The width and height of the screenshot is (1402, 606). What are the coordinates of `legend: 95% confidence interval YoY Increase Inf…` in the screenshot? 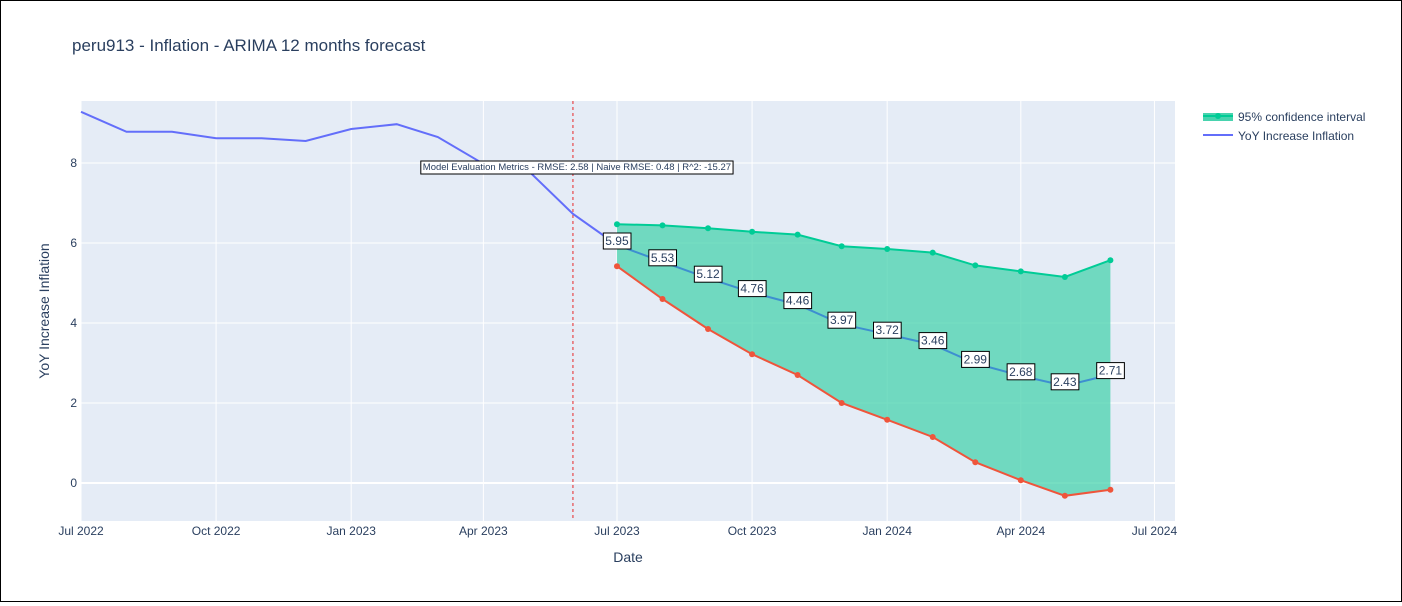 It's located at (1284, 126).